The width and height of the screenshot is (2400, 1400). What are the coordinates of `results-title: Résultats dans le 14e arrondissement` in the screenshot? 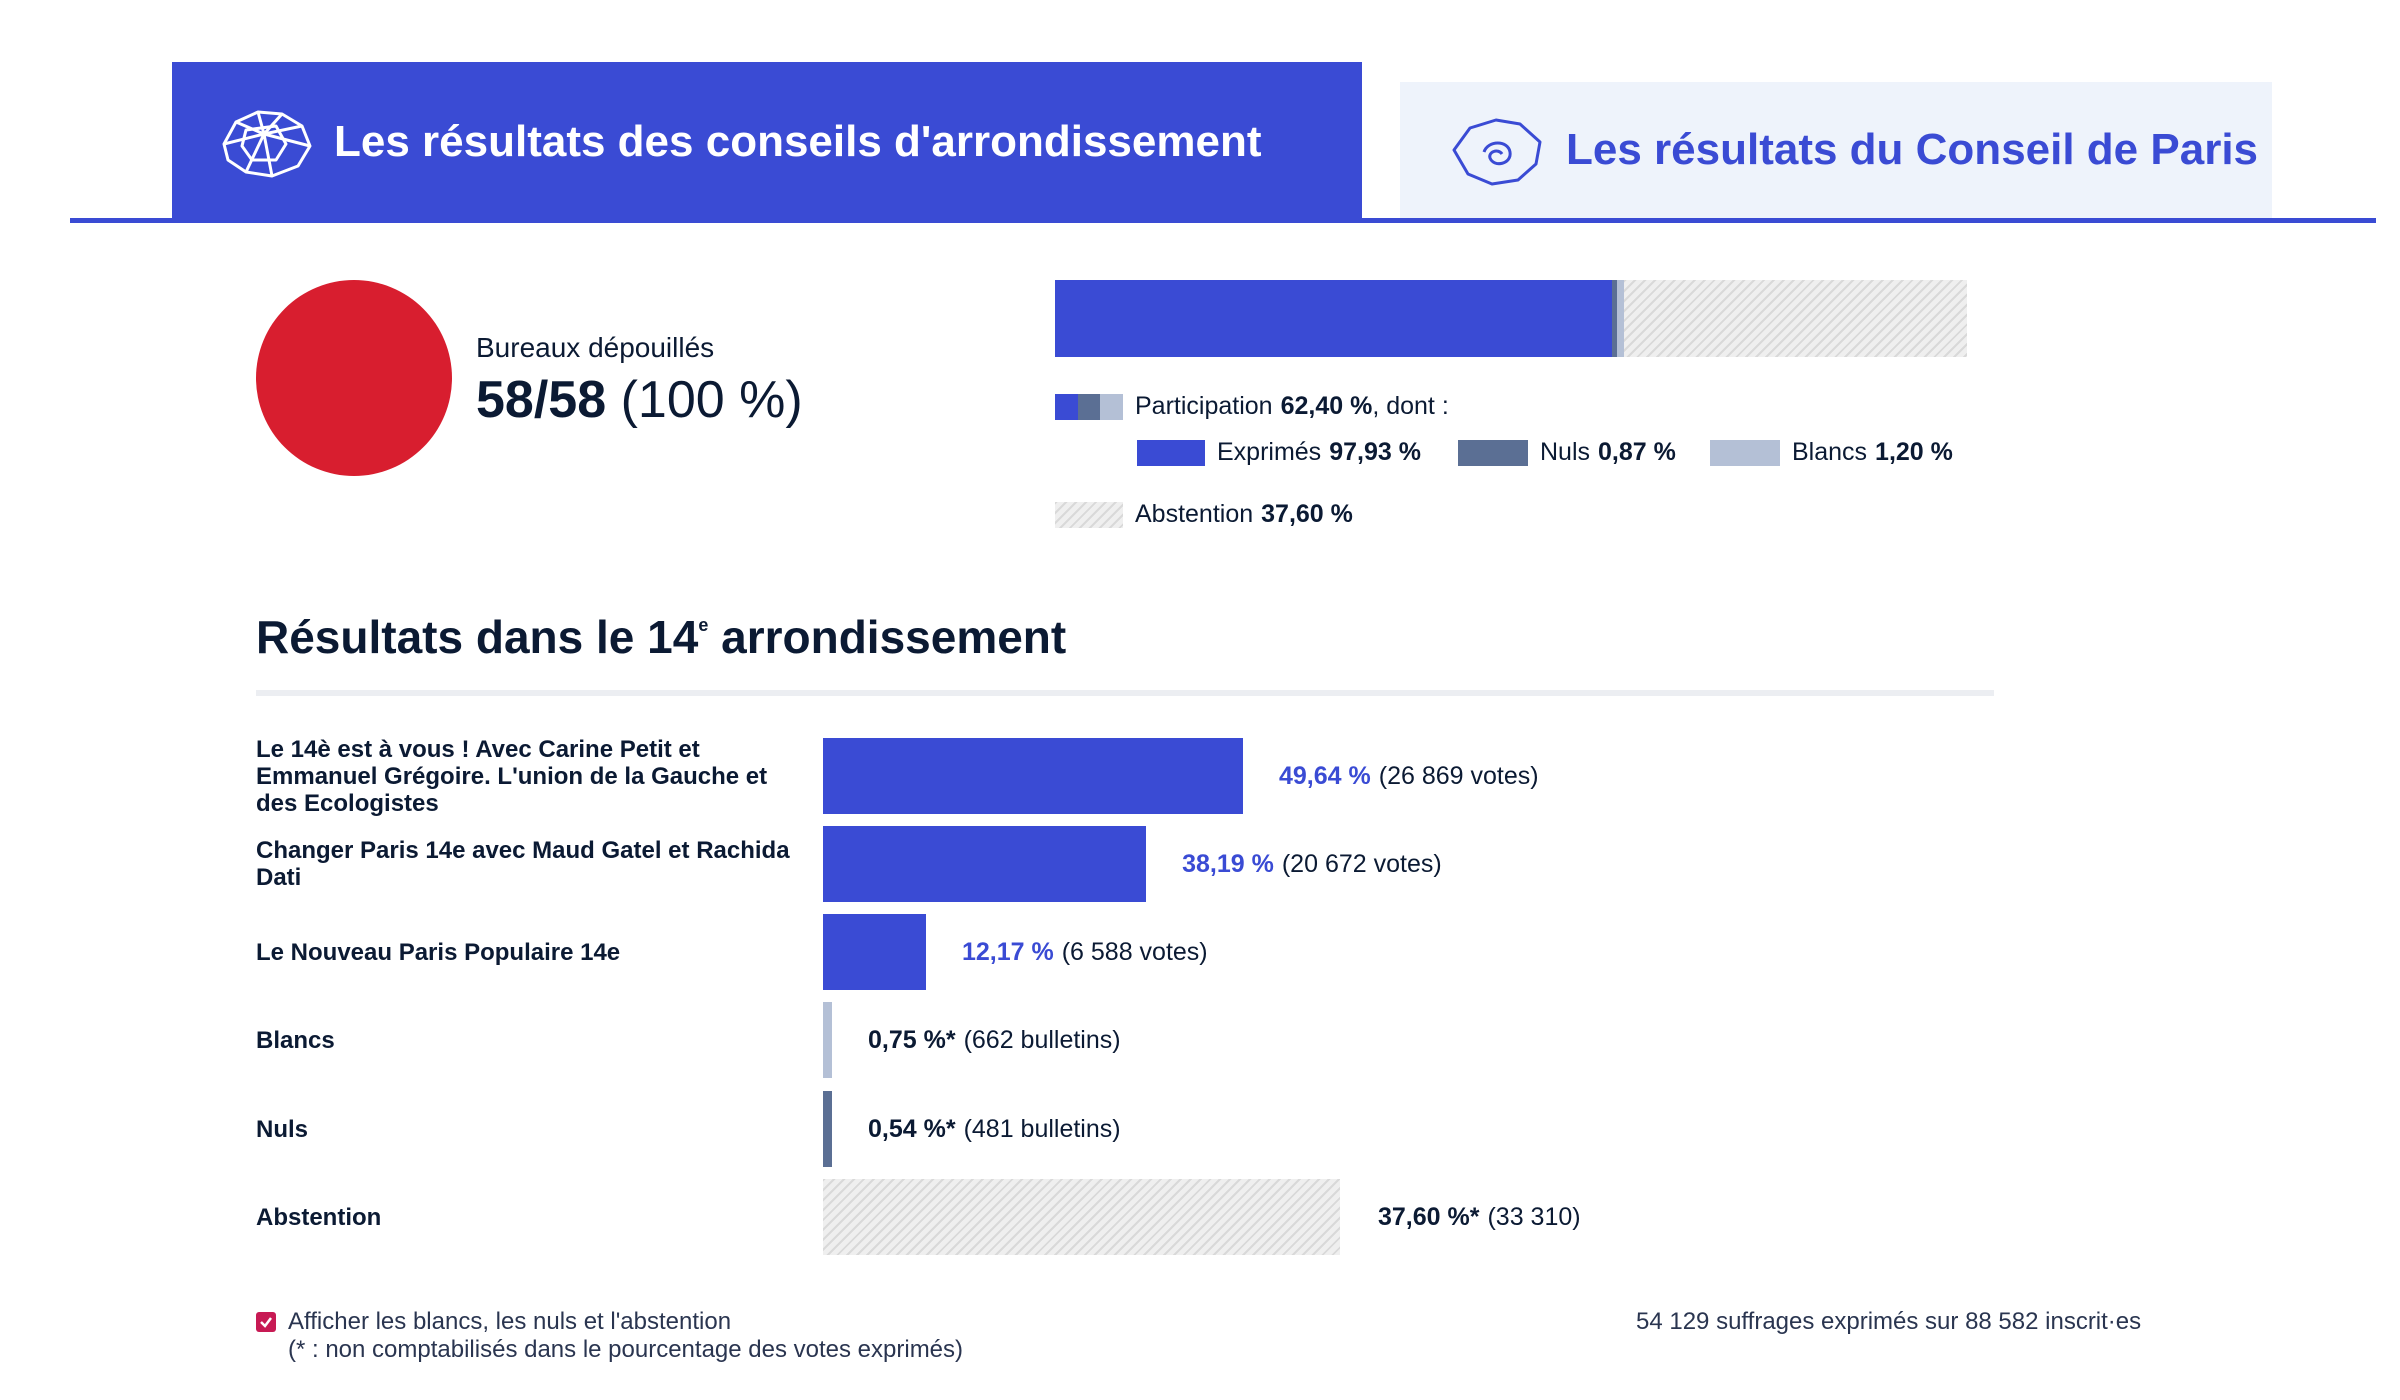 It's located at (661, 637).